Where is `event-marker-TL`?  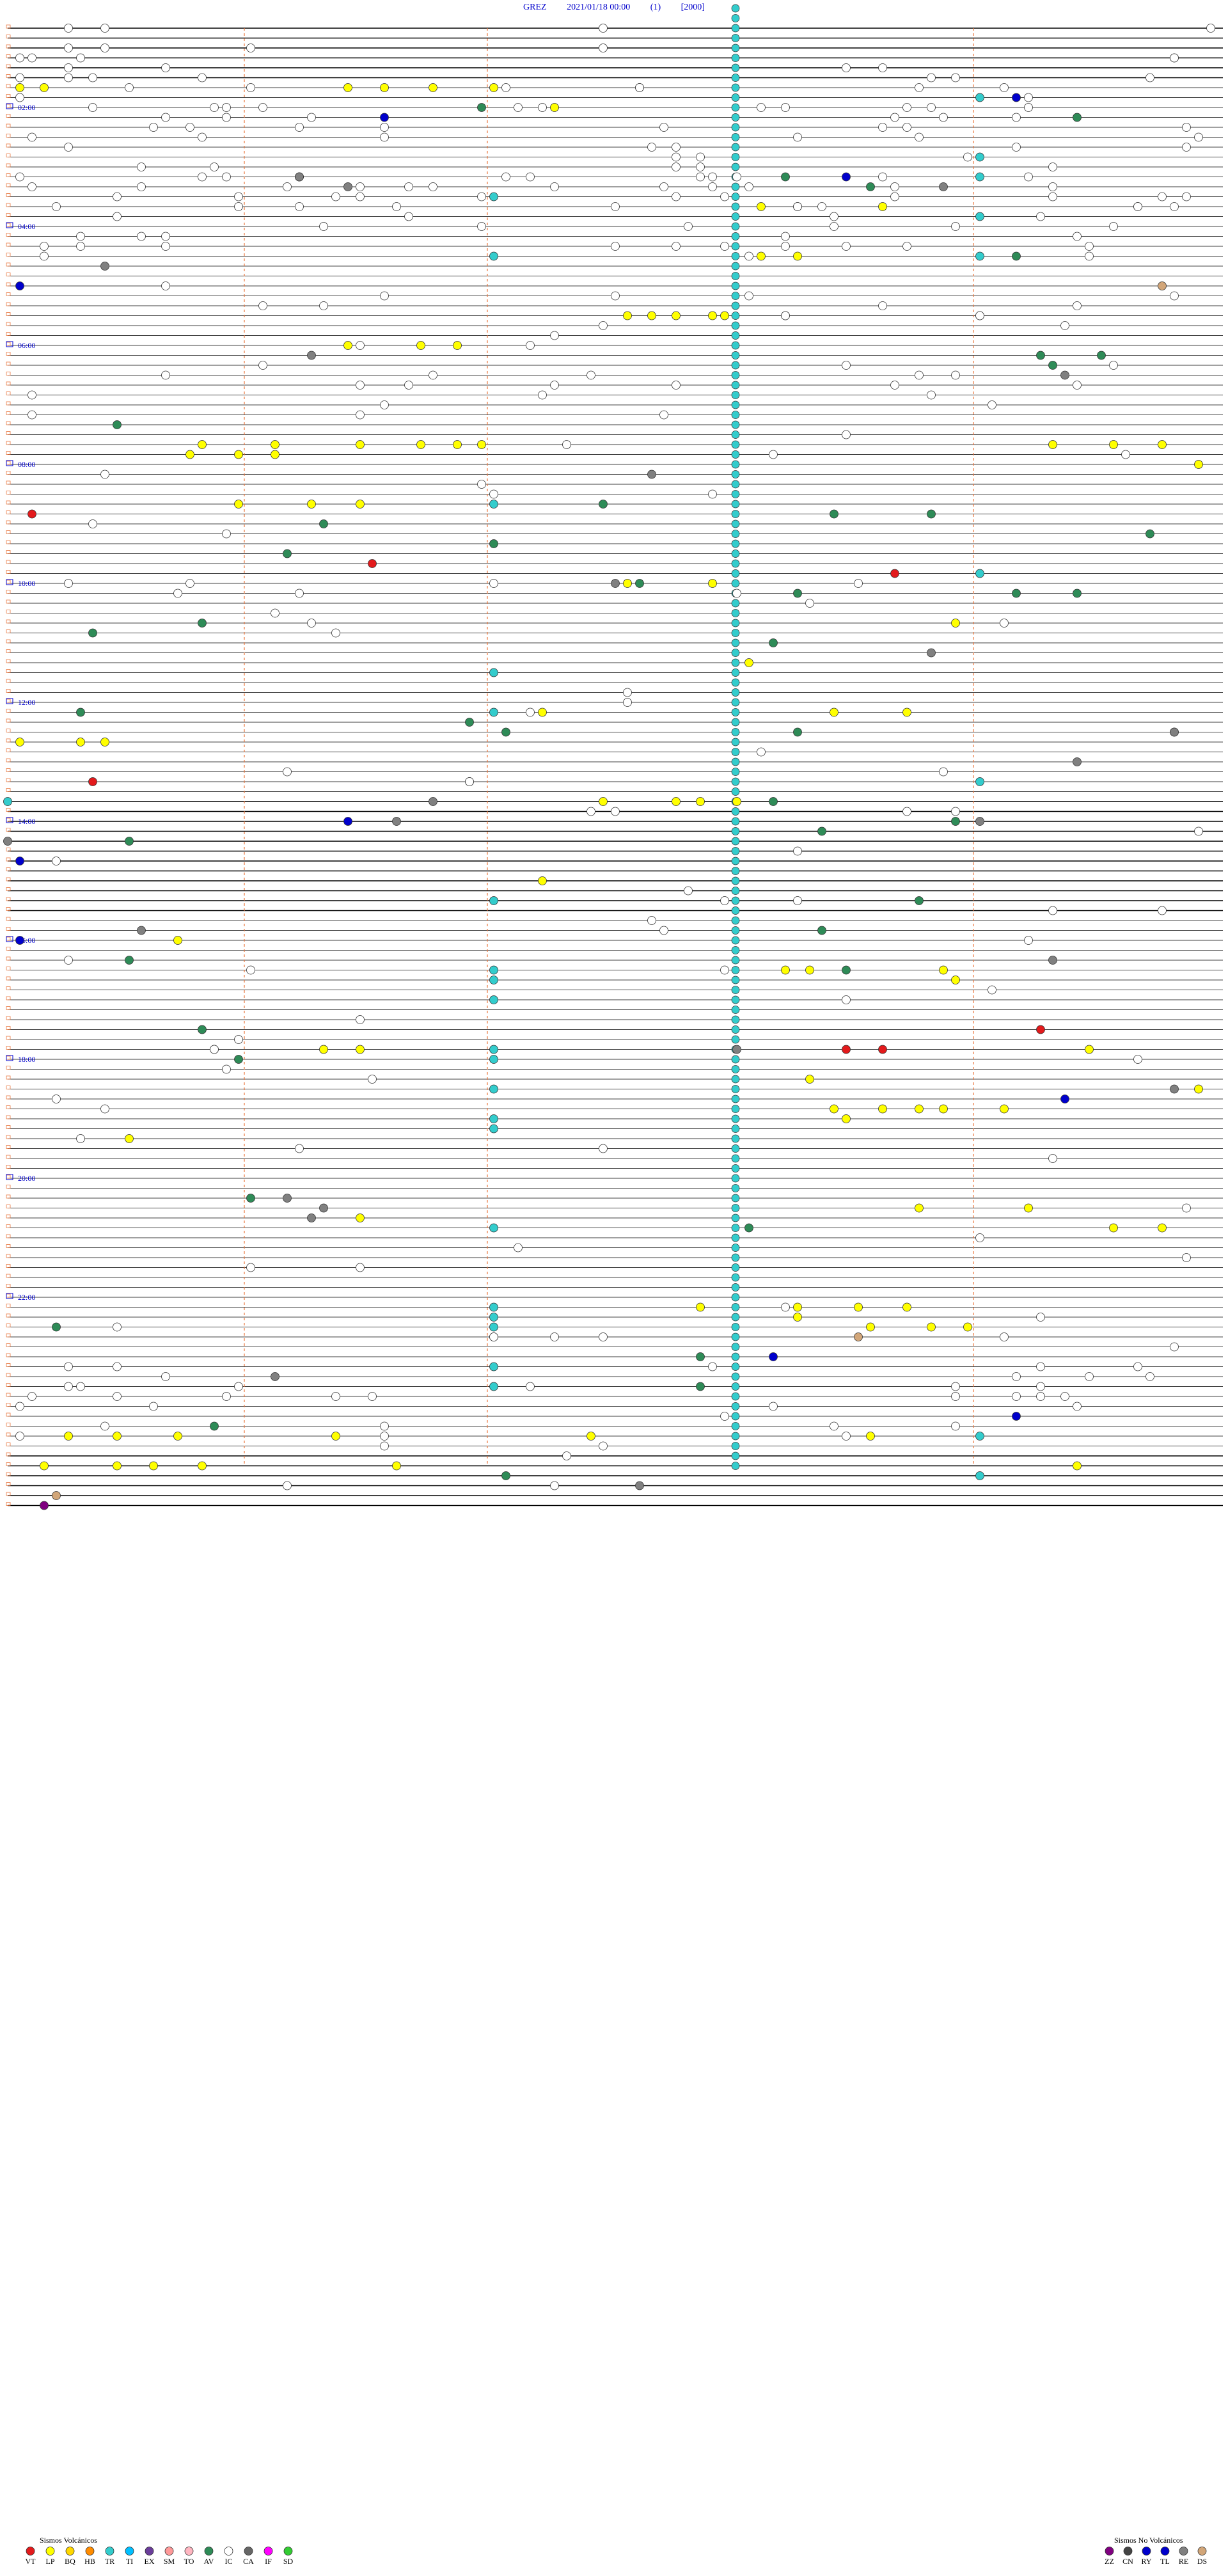
event-marker-TL is located at coordinates (773, 1356).